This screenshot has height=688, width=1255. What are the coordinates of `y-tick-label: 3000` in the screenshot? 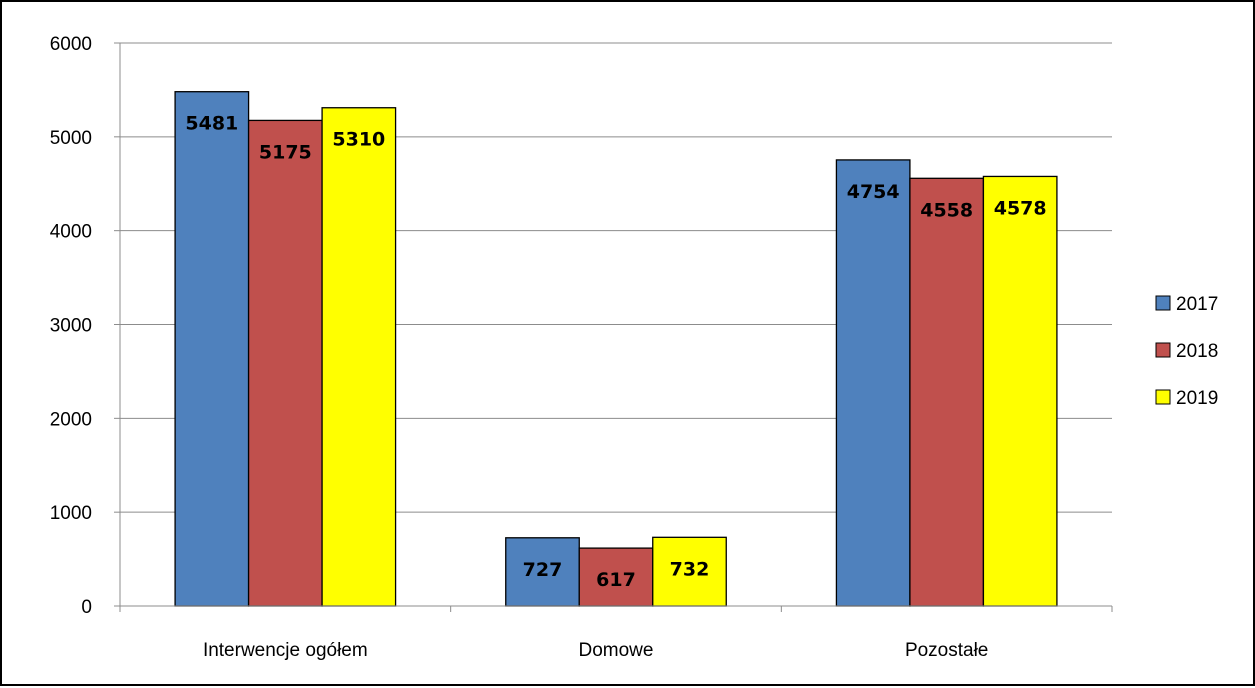 It's located at (71, 326).